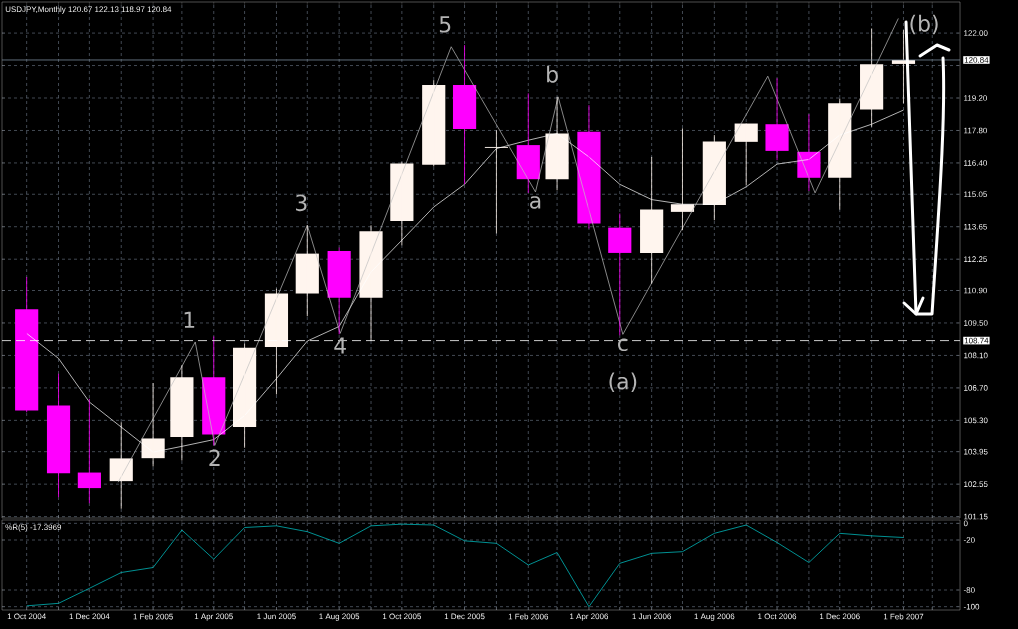 This screenshot has height=629, width=1018. Describe the element at coordinates (623, 382) in the screenshot. I see `annotation: (a)` at that location.